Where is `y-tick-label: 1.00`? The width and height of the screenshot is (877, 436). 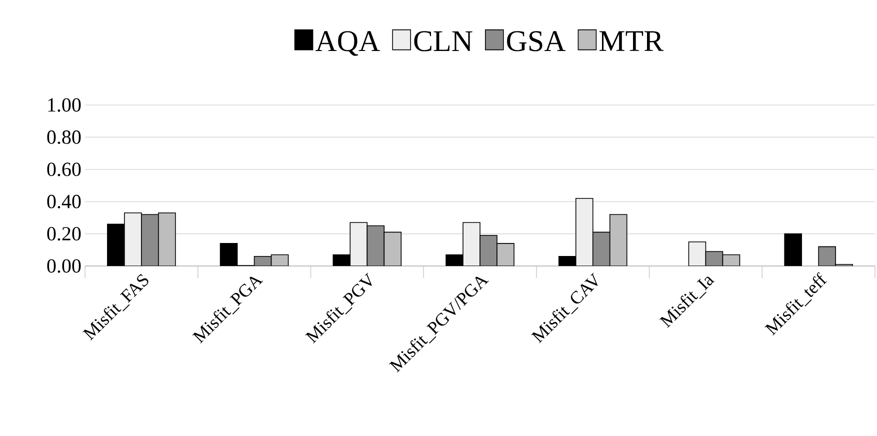
y-tick-label: 1.00 is located at coordinates (64, 105).